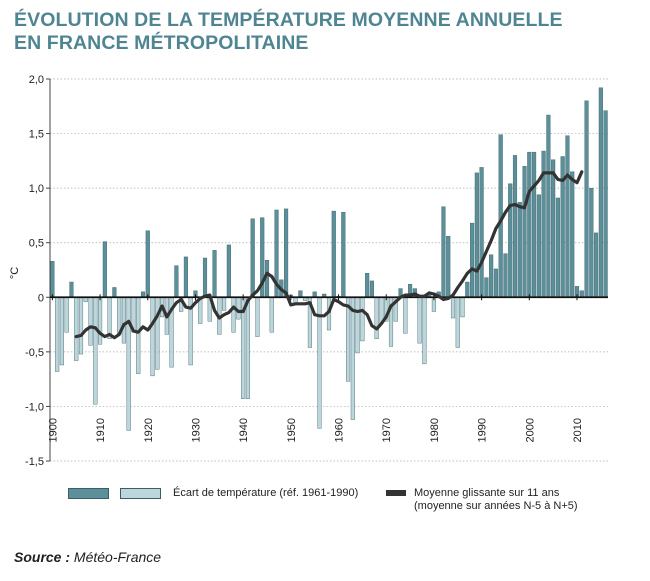 The image size is (650, 581). What do you see at coordinates (42, 557) in the screenshot?
I see `source-label: Source :` at bounding box center [42, 557].